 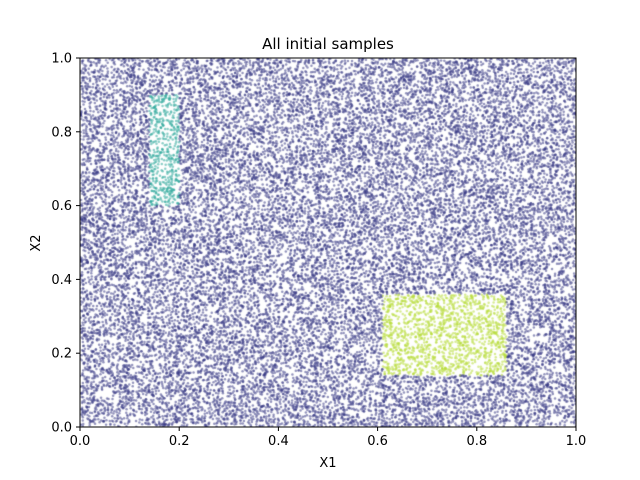 What do you see at coordinates (61, 354) in the screenshot?
I see `y-tick-label: 0.2` at bounding box center [61, 354].